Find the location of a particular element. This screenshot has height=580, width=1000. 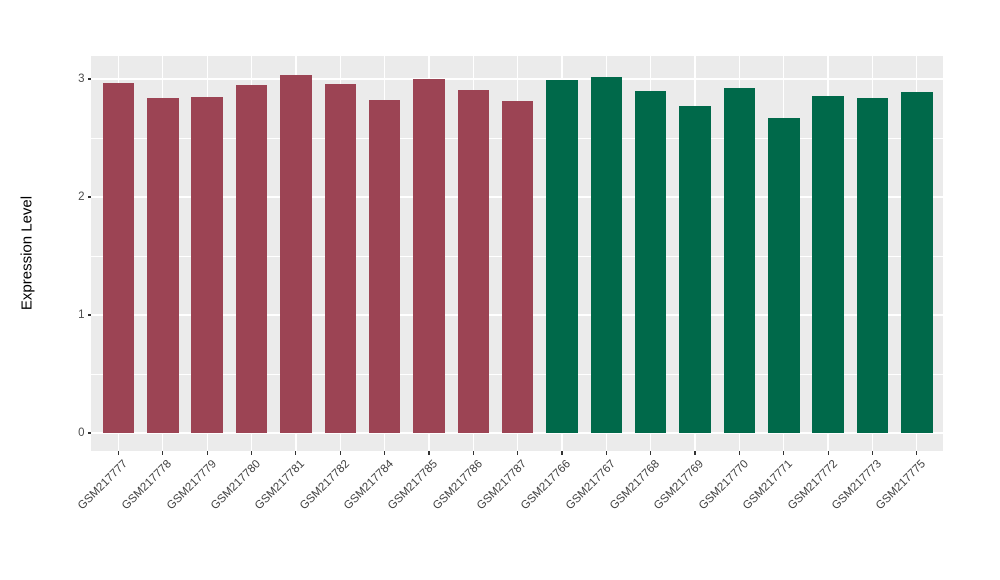

y-tick-label: 0 is located at coordinates (81, 432).